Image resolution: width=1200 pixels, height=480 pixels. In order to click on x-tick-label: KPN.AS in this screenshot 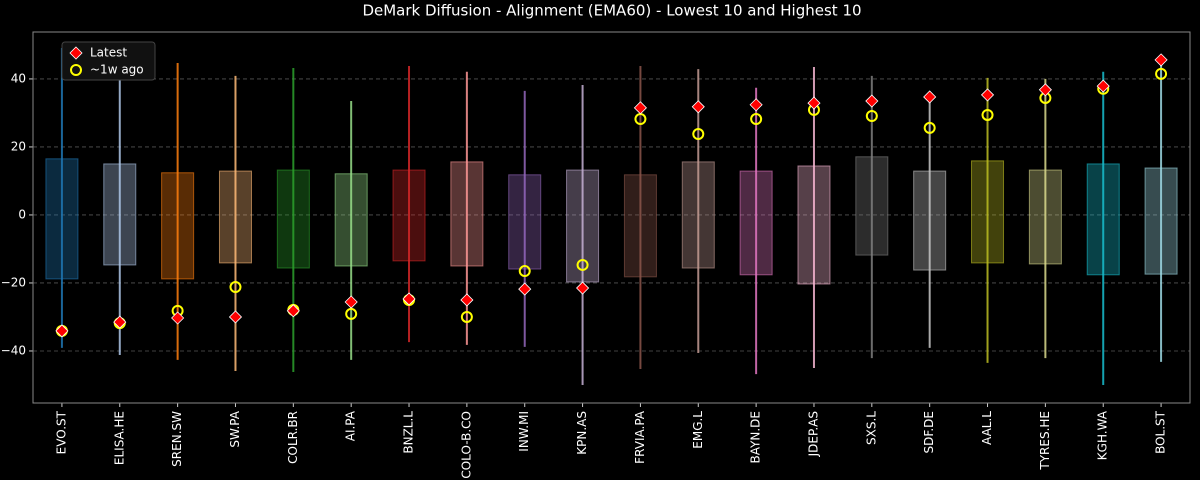, I will do `click(582, 433)`.